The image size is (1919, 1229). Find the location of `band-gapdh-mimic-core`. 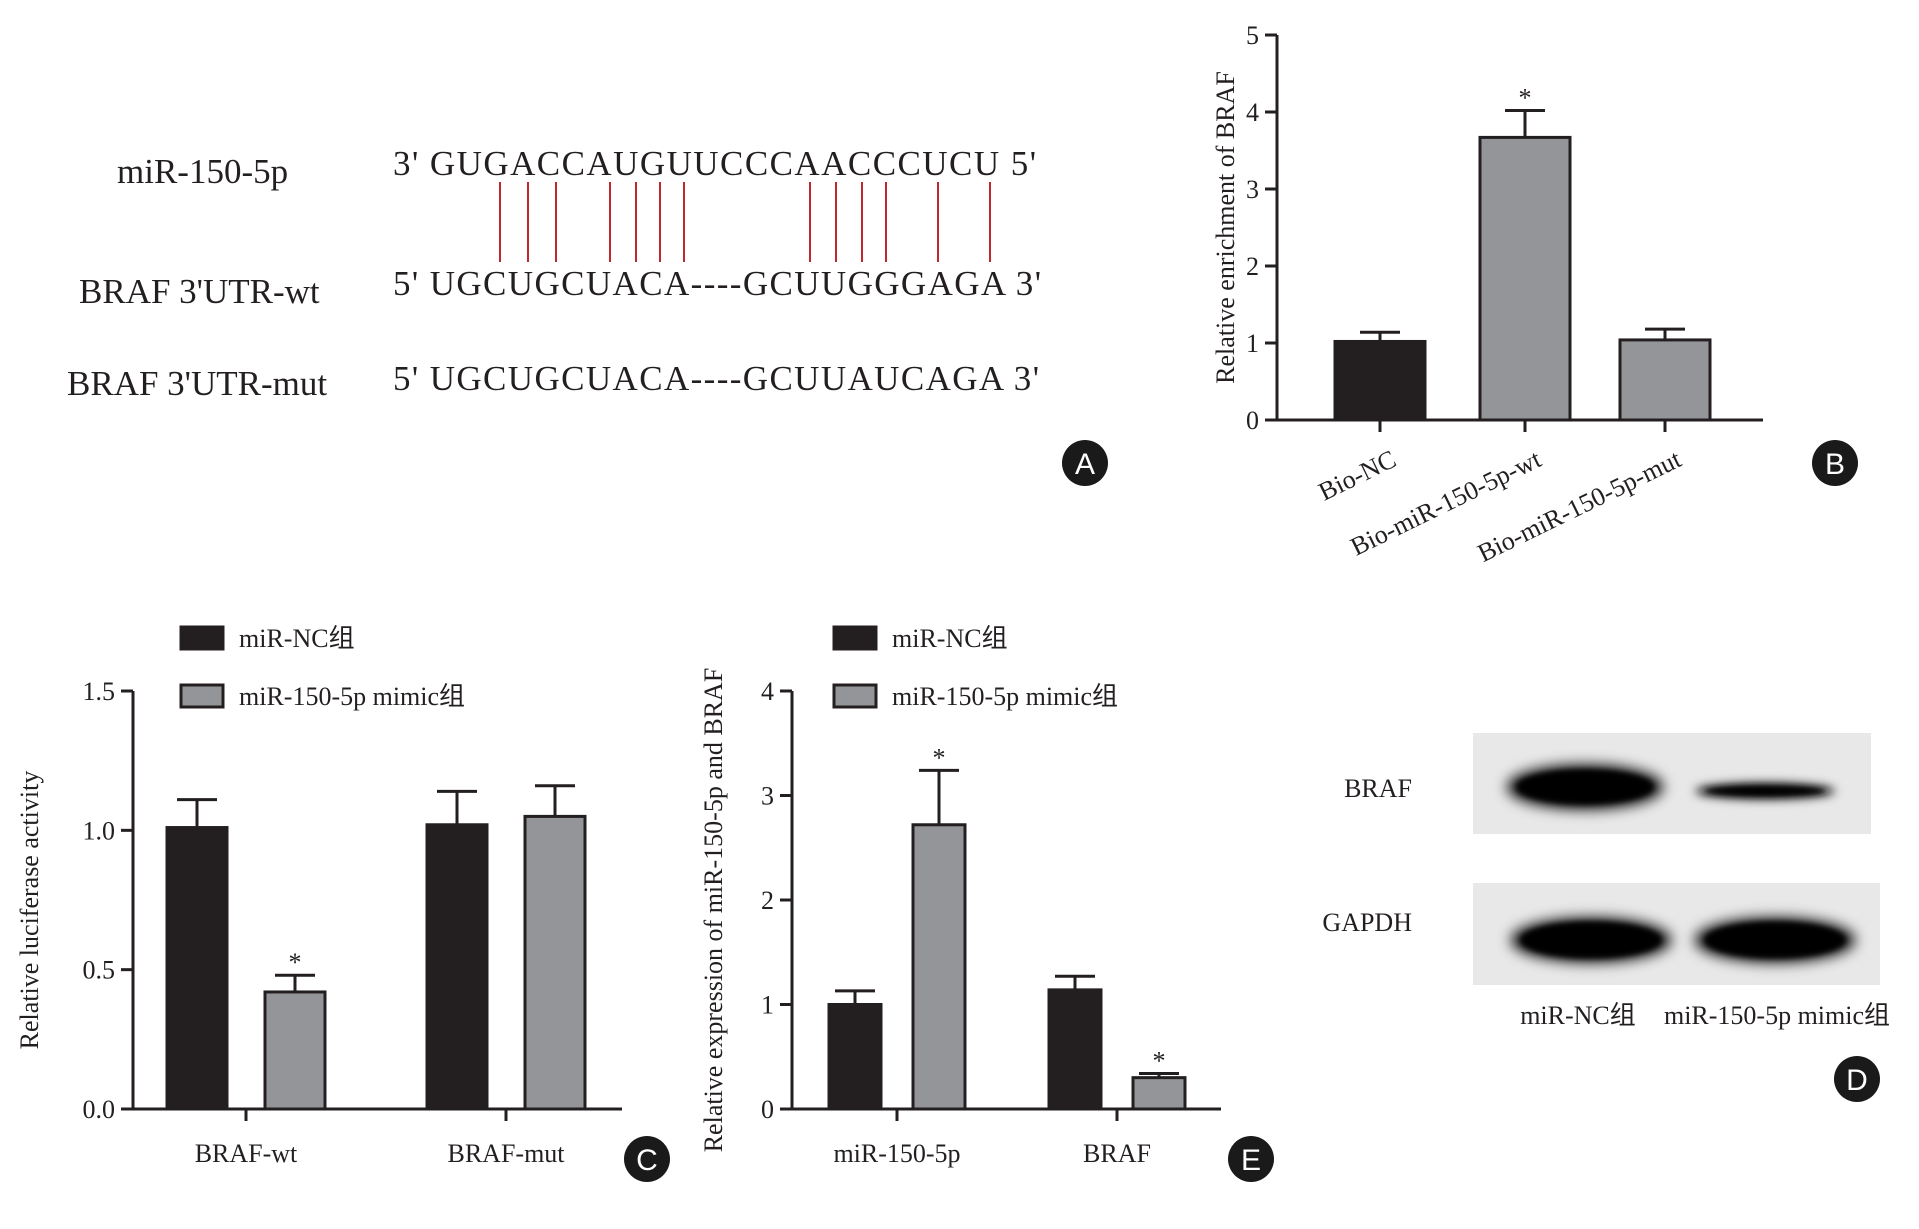

band-gapdh-mimic-core is located at coordinates (1775, 940).